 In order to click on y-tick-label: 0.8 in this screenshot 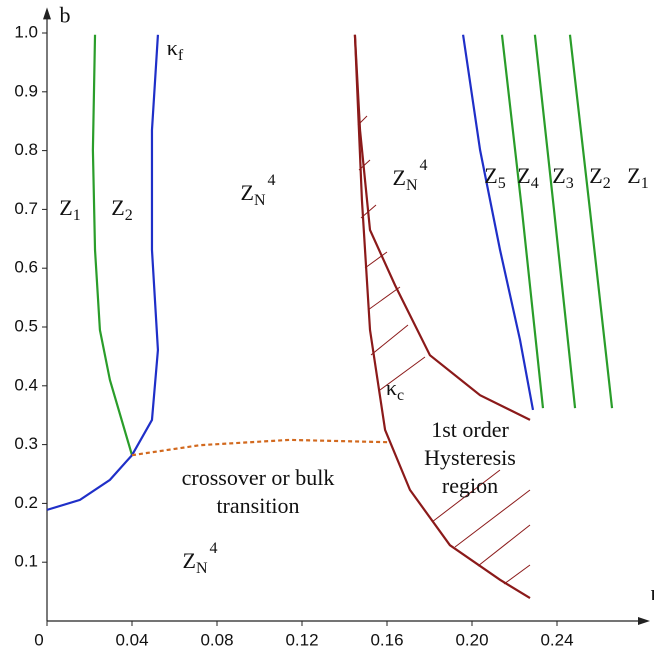, I will do `click(26, 149)`.